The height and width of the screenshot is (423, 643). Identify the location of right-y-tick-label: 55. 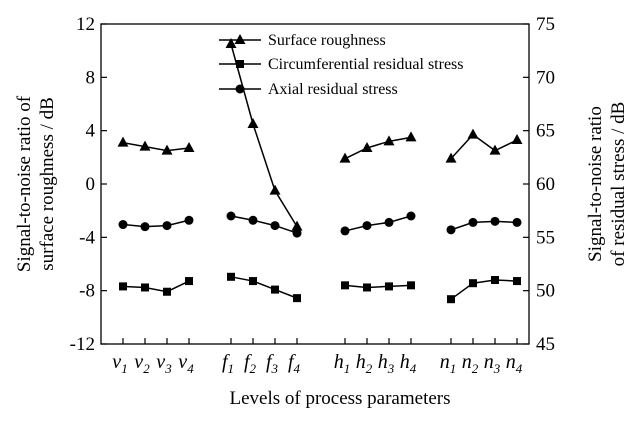
(545, 237).